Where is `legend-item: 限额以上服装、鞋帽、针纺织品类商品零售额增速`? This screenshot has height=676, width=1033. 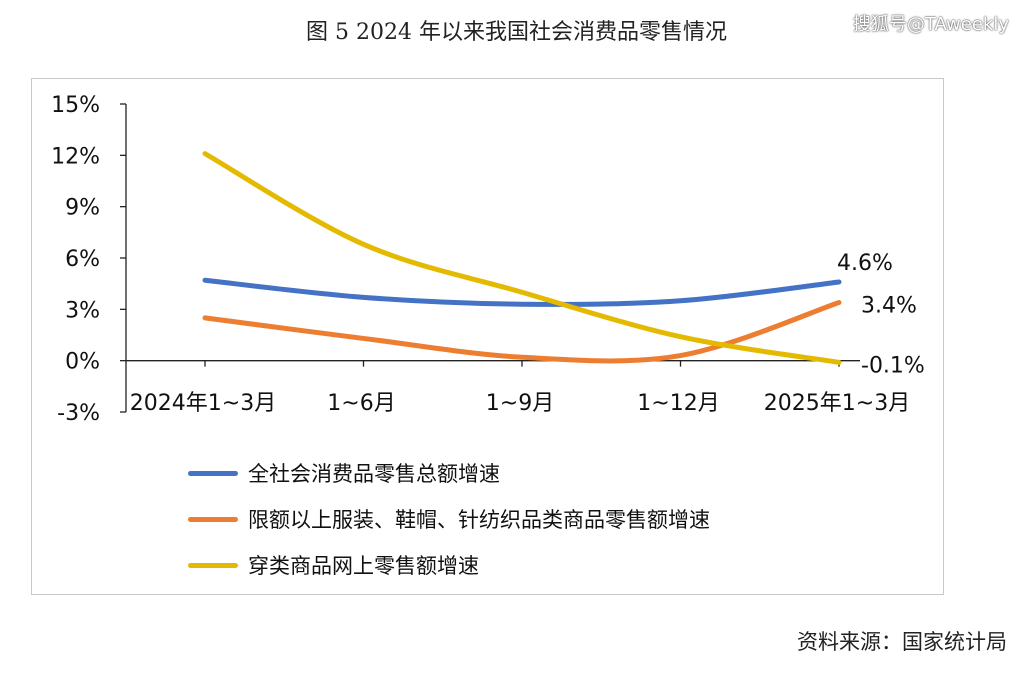 legend-item: 限额以上服装、鞋帽、针纺织品类商品零售额增速 is located at coordinates (449, 519).